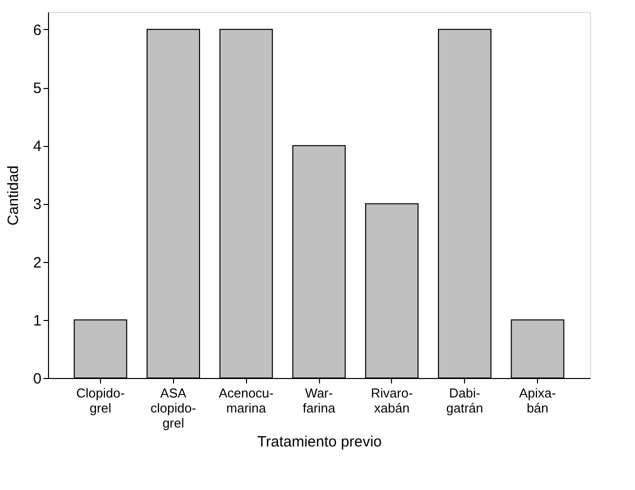  I want to click on y-tick-label: 2, so click(37, 263).